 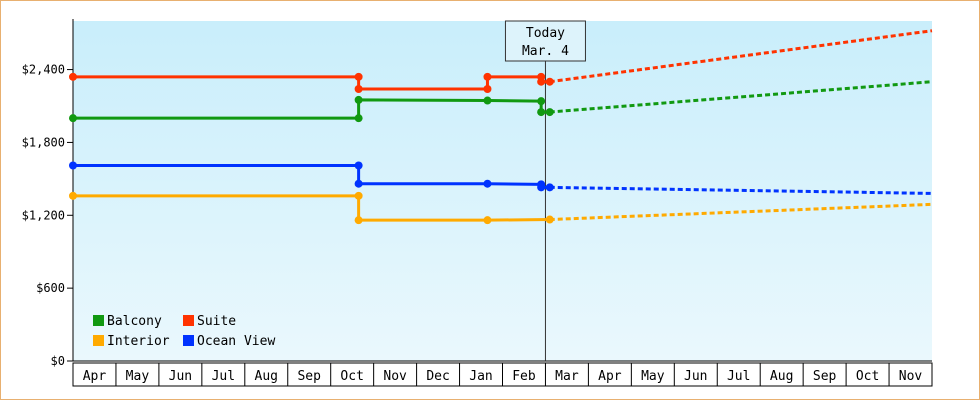 What do you see at coordinates (43, 142) in the screenshot?
I see `y-tick-label: $1,800` at bounding box center [43, 142].